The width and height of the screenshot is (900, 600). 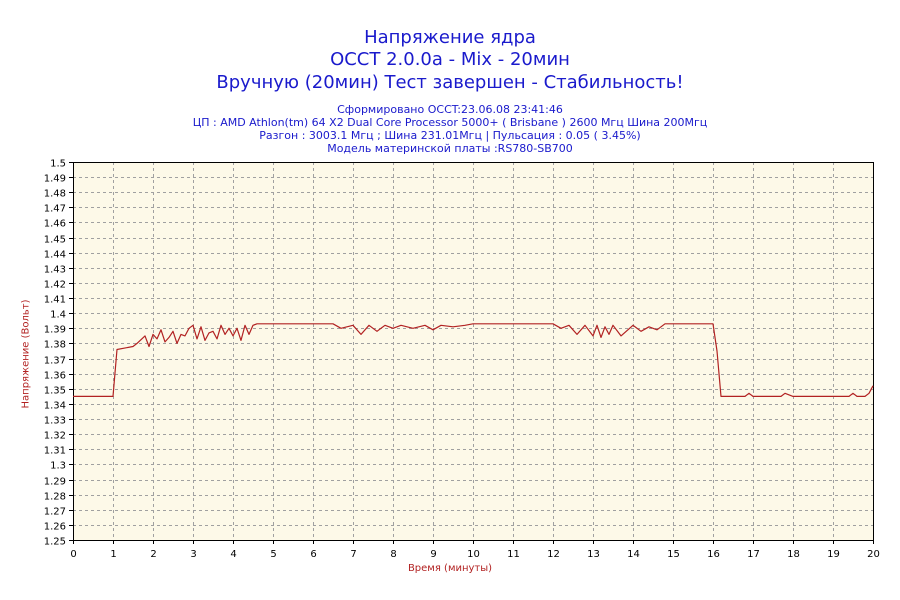 What do you see at coordinates (450, 148) in the screenshot?
I see `info-motherboard: Модель материнской платы :RS780-SB700` at bounding box center [450, 148].